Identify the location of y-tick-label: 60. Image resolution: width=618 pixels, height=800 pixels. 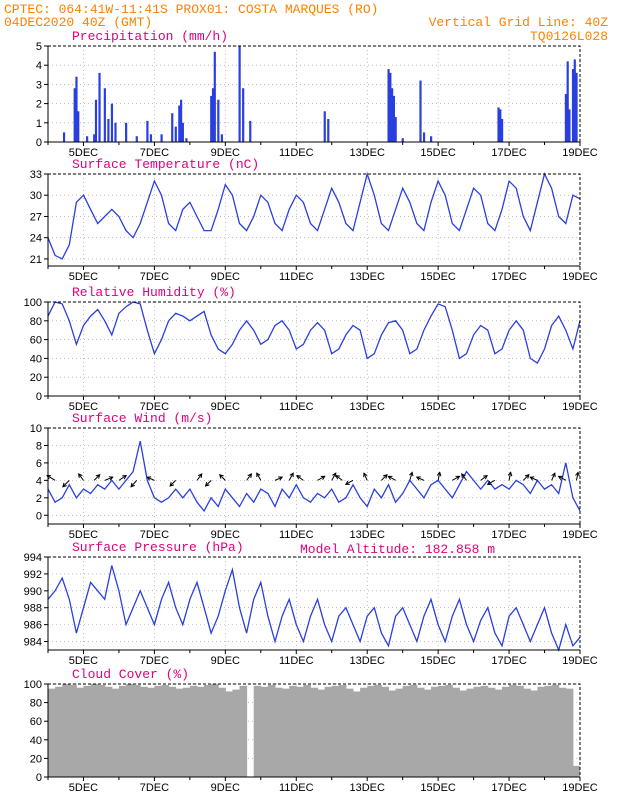
(36, 341).